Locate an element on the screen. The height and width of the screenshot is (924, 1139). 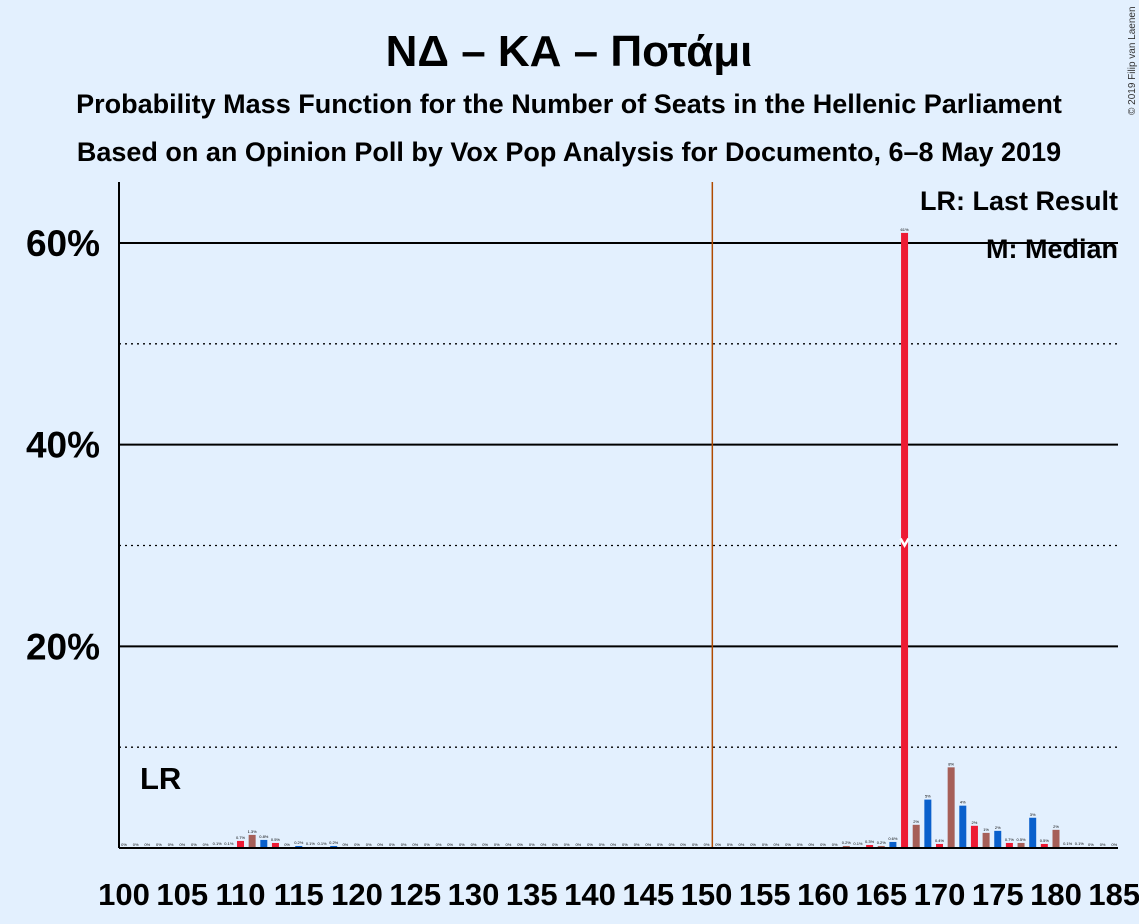
bar-label-137: 0% is located at coordinates (555, 844).